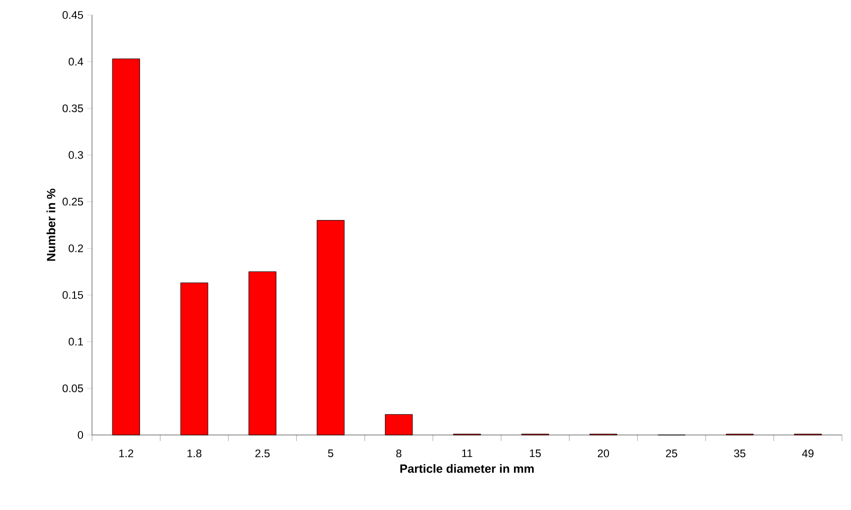 Image resolution: width=851 pixels, height=510 pixels. Describe the element at coordinates (262, 454) in the screenshot. I see `x-tick-label: 2.5` at that location.